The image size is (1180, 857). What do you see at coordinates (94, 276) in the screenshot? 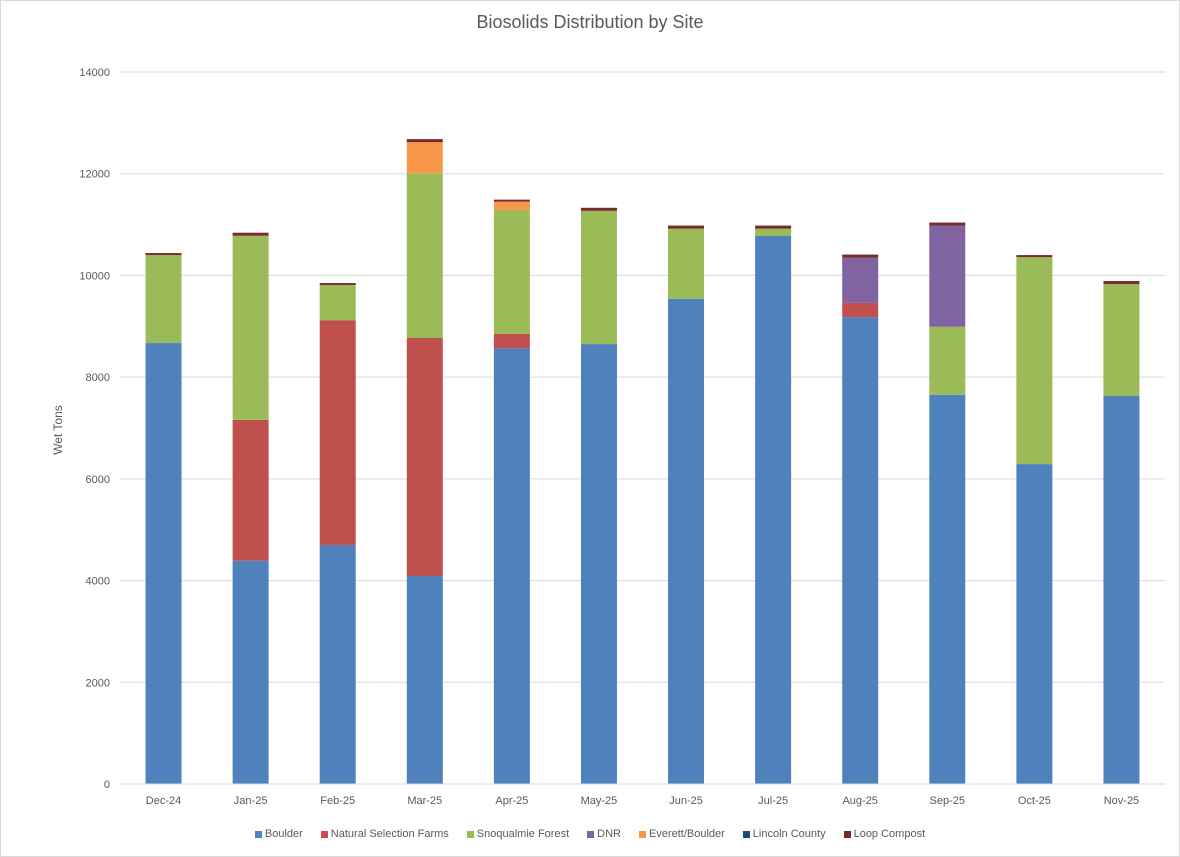
I see `y-tick-label: 10000` at bounding box center [94, 276].